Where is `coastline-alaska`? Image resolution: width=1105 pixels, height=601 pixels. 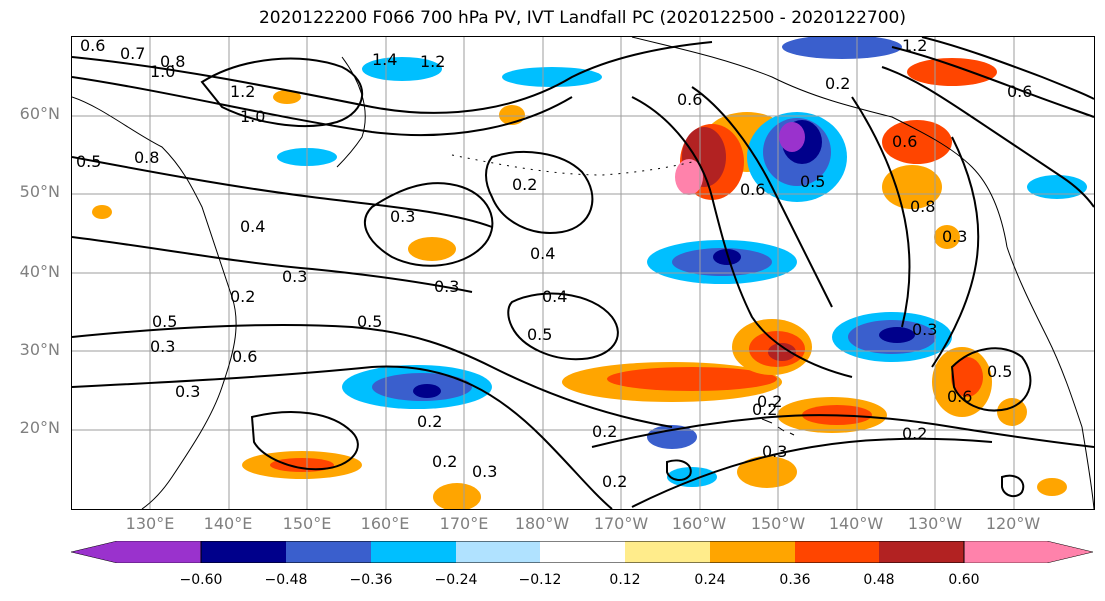
coastline-alaska is located at coordinates (819, 142).